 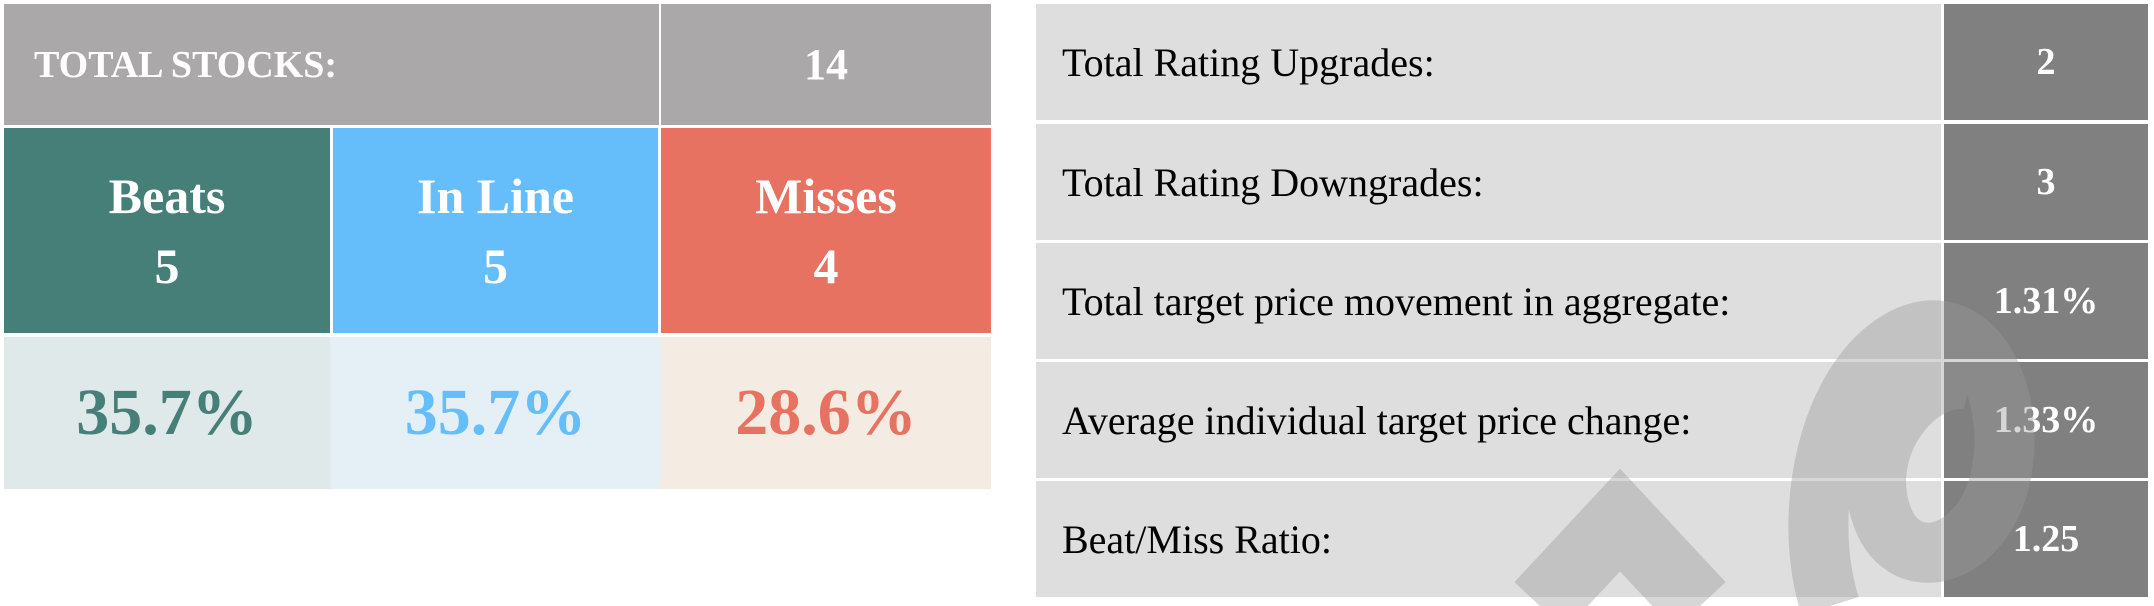 What do you see at coordinates (1488, 62) in the screenshot?
I see `stat-label: Total Rating Upgrades:` at bounding box center [1488, 62].